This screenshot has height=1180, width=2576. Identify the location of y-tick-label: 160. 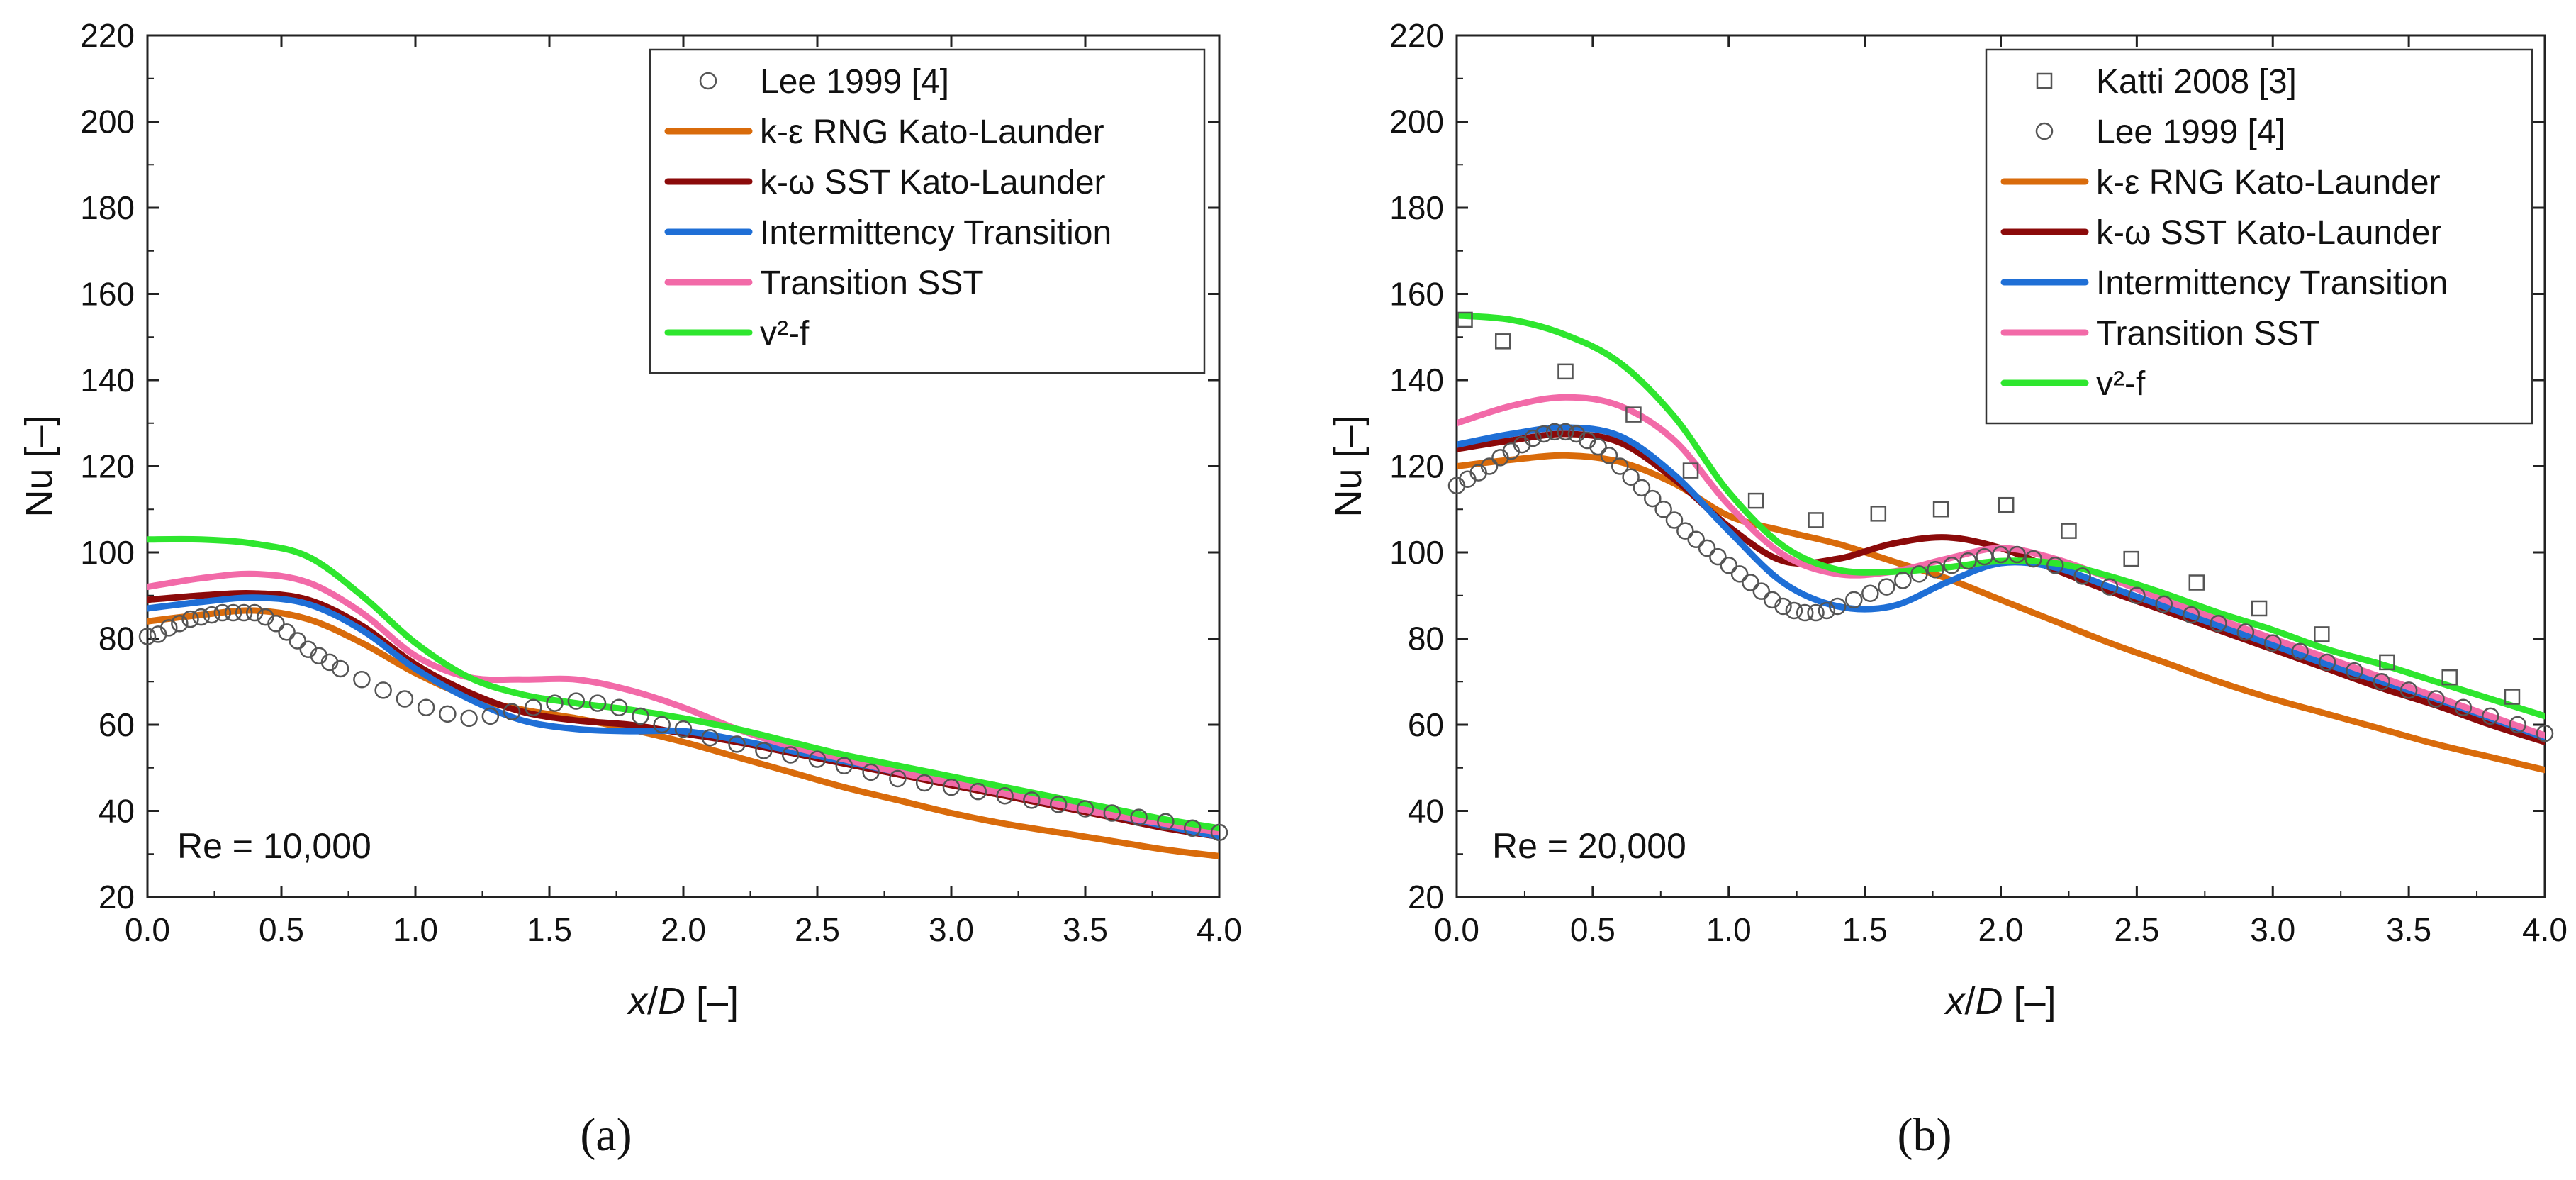
(1416, 294).